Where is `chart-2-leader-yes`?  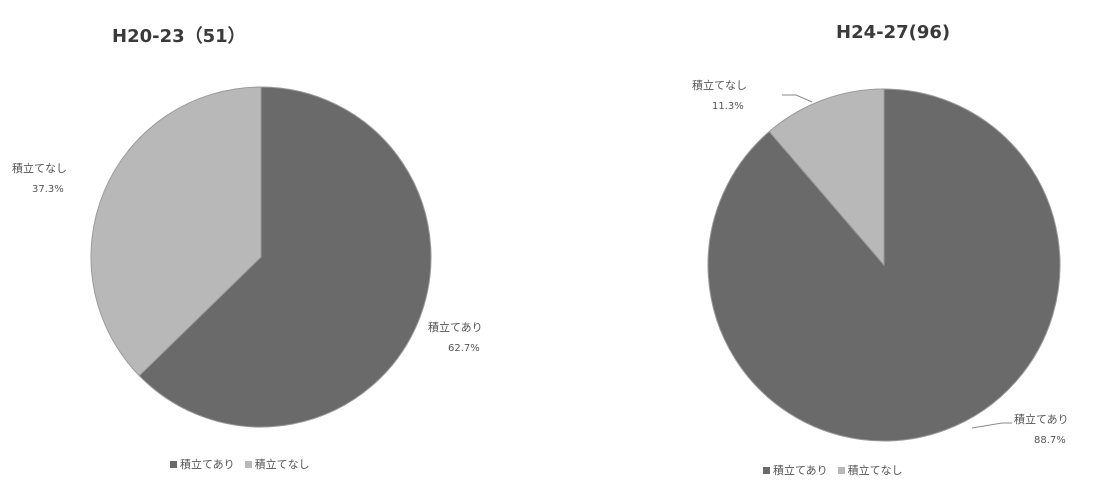 chart-2-leader-yes is located at coordinates (991, 425).